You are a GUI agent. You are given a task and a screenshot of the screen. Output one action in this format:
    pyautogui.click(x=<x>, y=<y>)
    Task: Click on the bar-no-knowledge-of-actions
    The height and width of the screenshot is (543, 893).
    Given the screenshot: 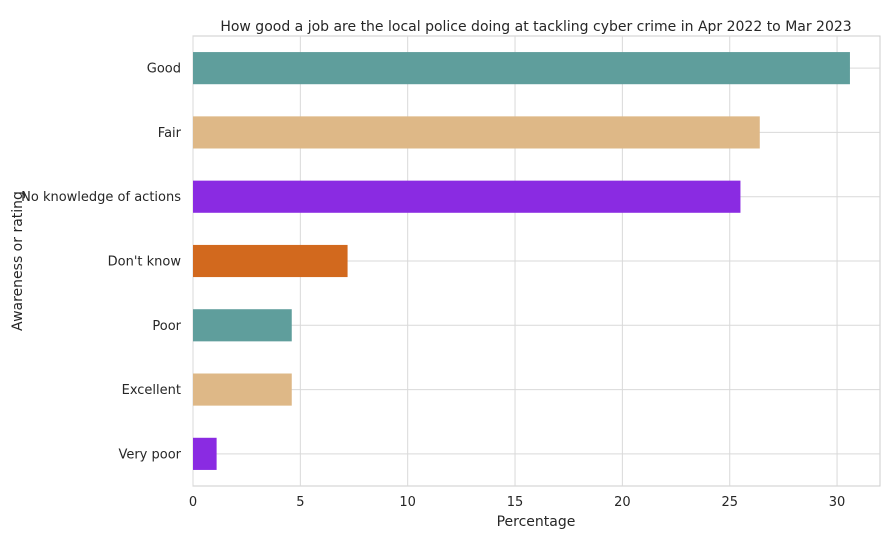 What is the action you would take?
    pyautogui.click(x=467, y=196)
    